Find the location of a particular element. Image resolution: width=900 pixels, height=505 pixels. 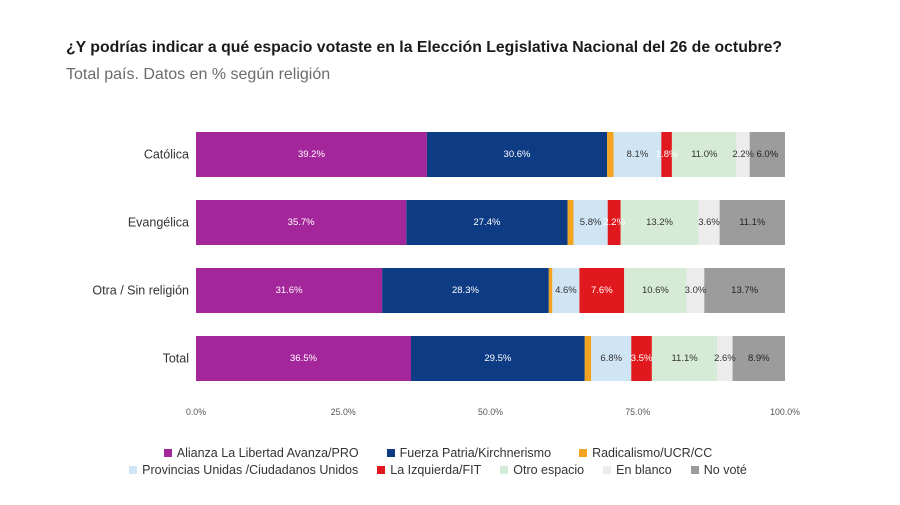

data-label: 4.6% is located at coordinates (566, 290).